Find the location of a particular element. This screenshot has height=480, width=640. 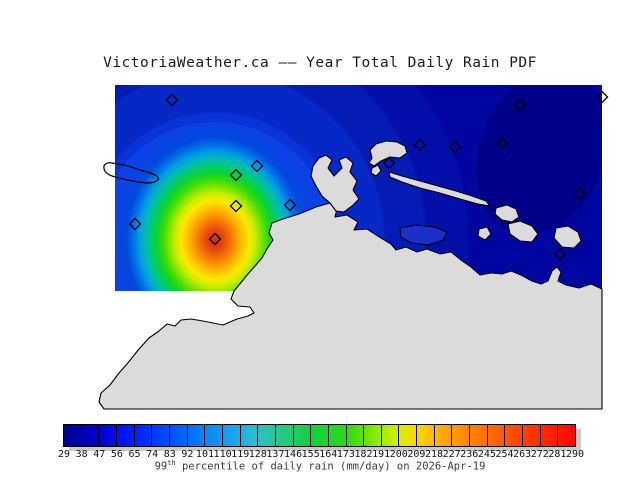

colorbar-tick-label: 173 is located at coordinates (345, 454).